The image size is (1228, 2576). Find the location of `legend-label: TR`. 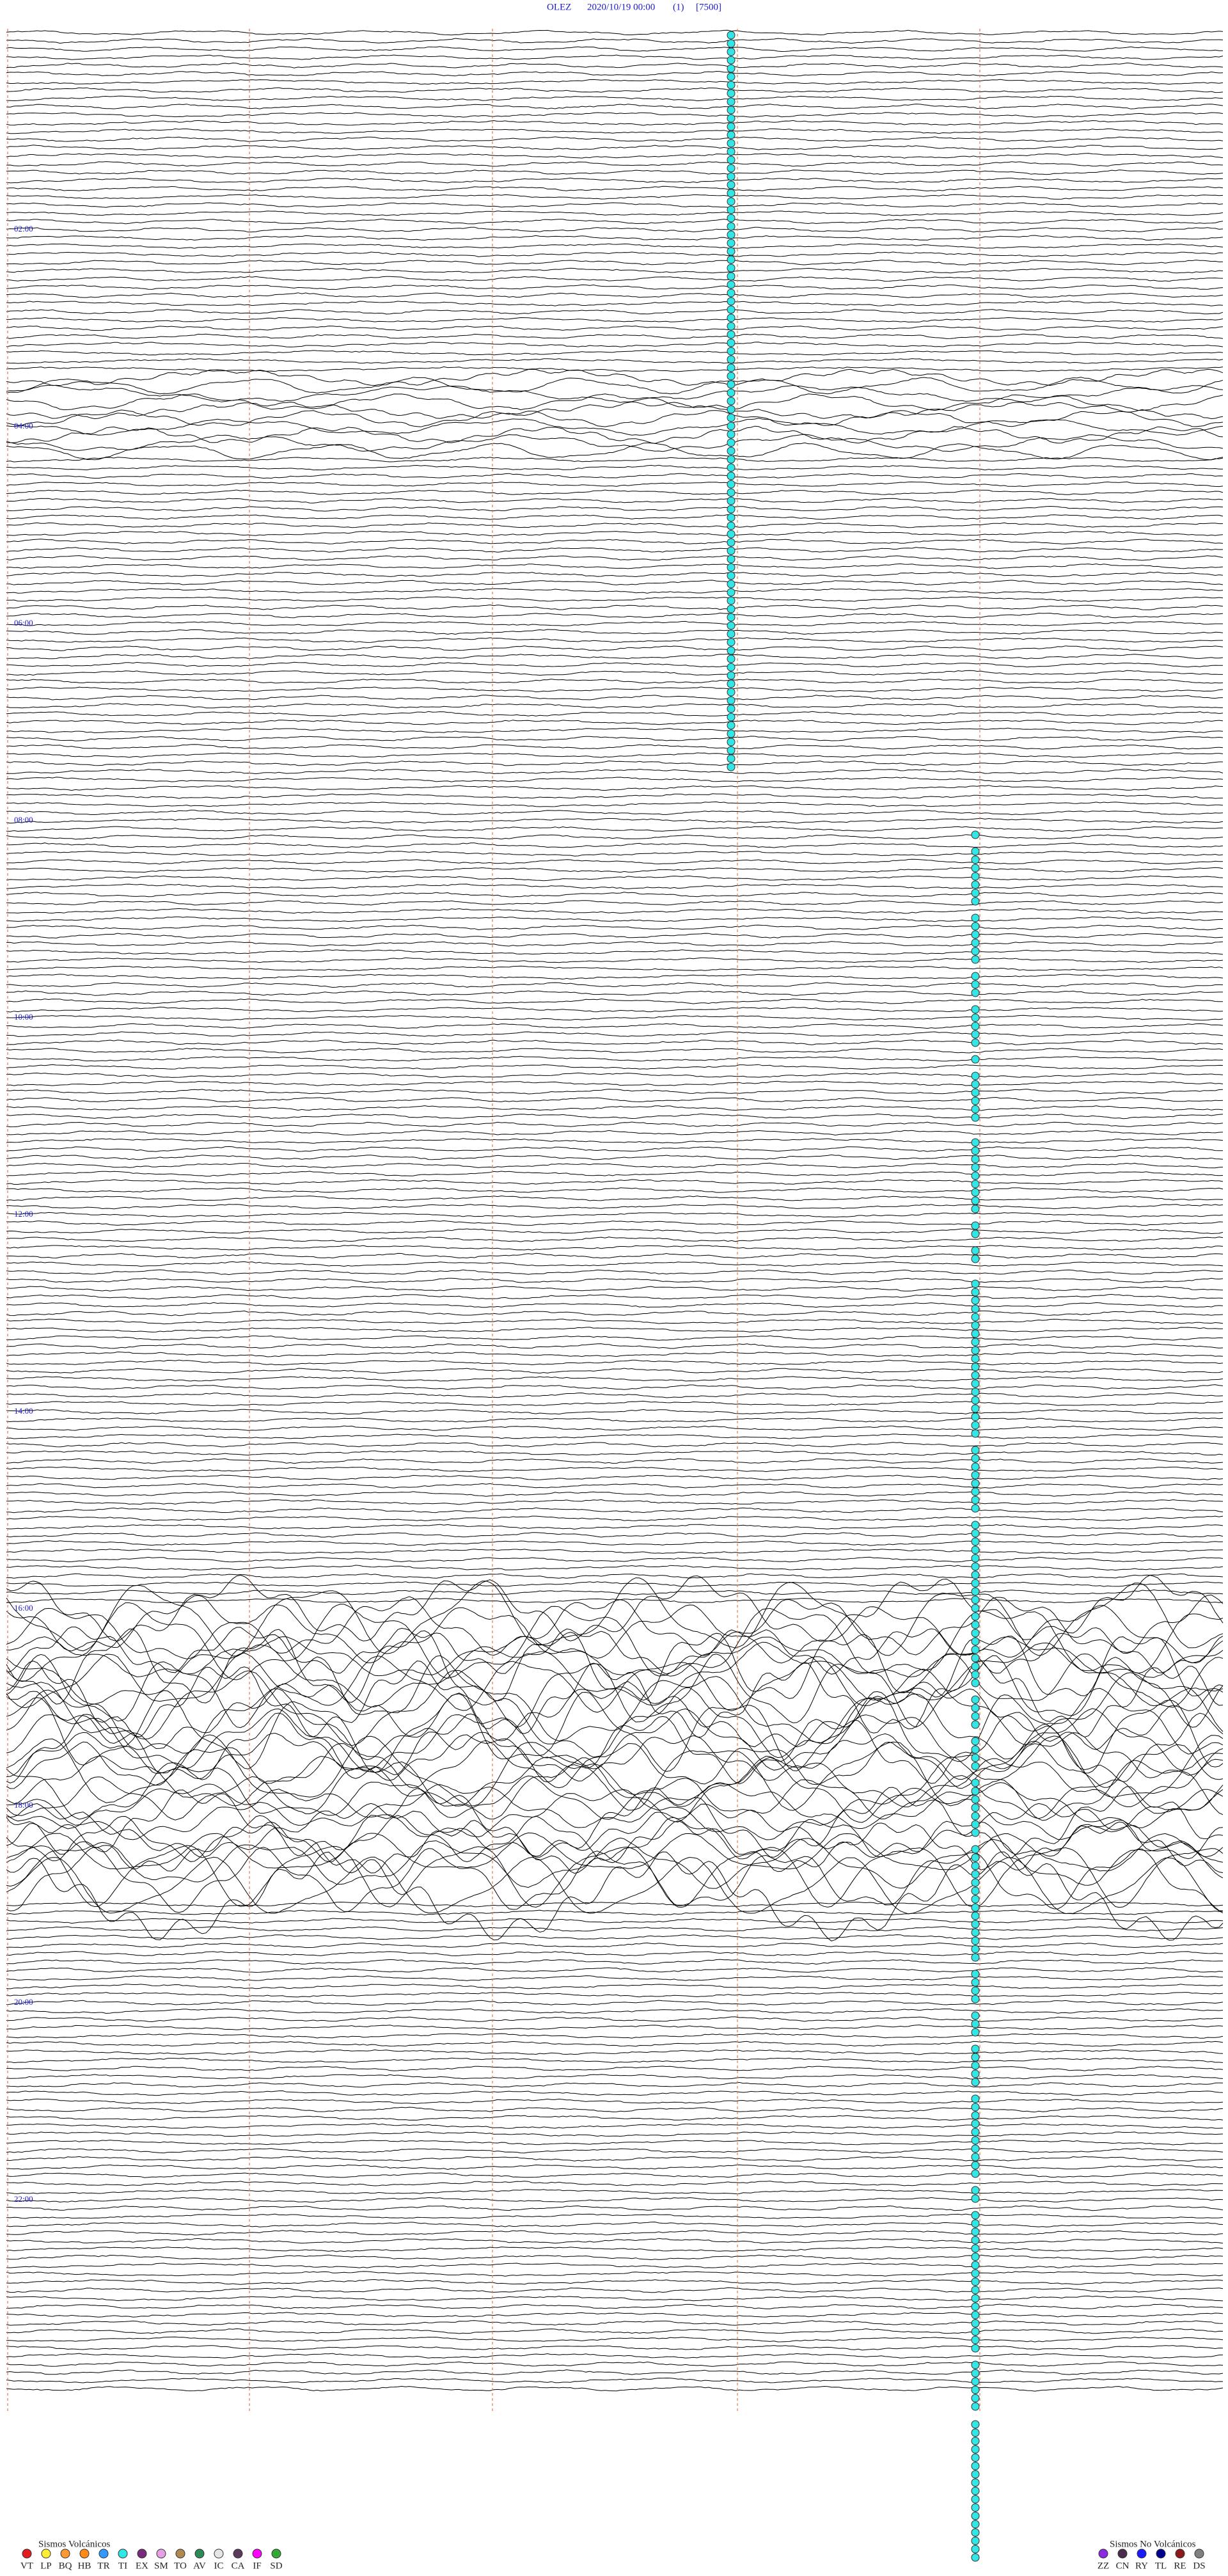

legend-label: TR is located at coordinates (103, 2566).